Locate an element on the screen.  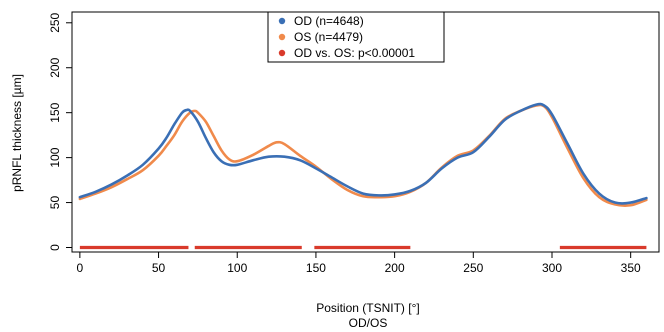
x-tick-label: 100 is located at coordinates (237, 268).